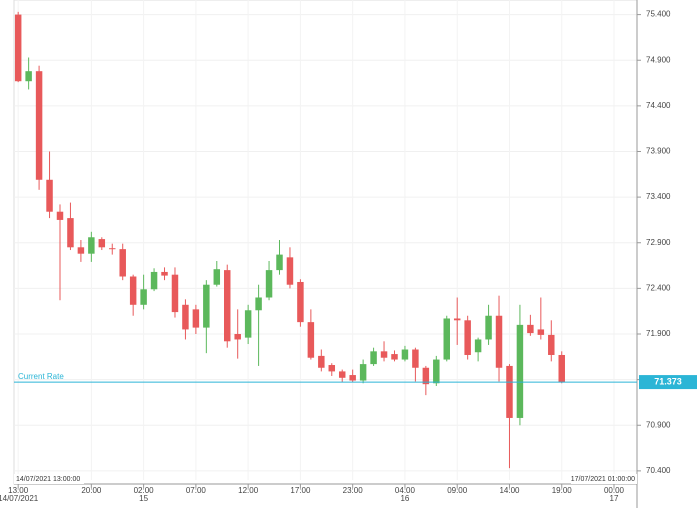 This screenshot has width=699, height=508. I want to click on x-tick-label: 00:00, so click(614, 490).